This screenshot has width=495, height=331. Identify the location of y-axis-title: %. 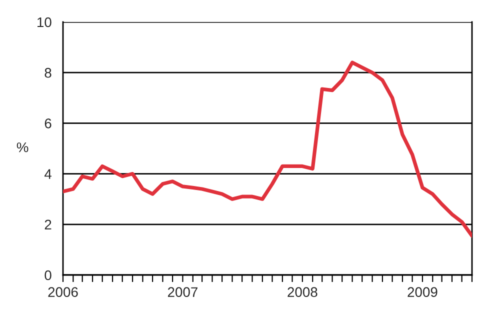
(22, 147).